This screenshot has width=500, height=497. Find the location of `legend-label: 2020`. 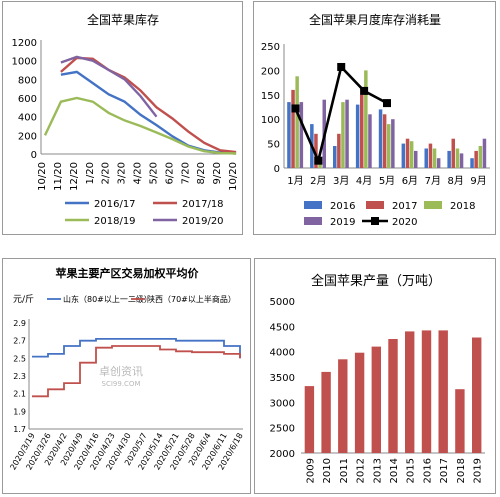

legend-label: 2020 is located at coordinates (404, 222).